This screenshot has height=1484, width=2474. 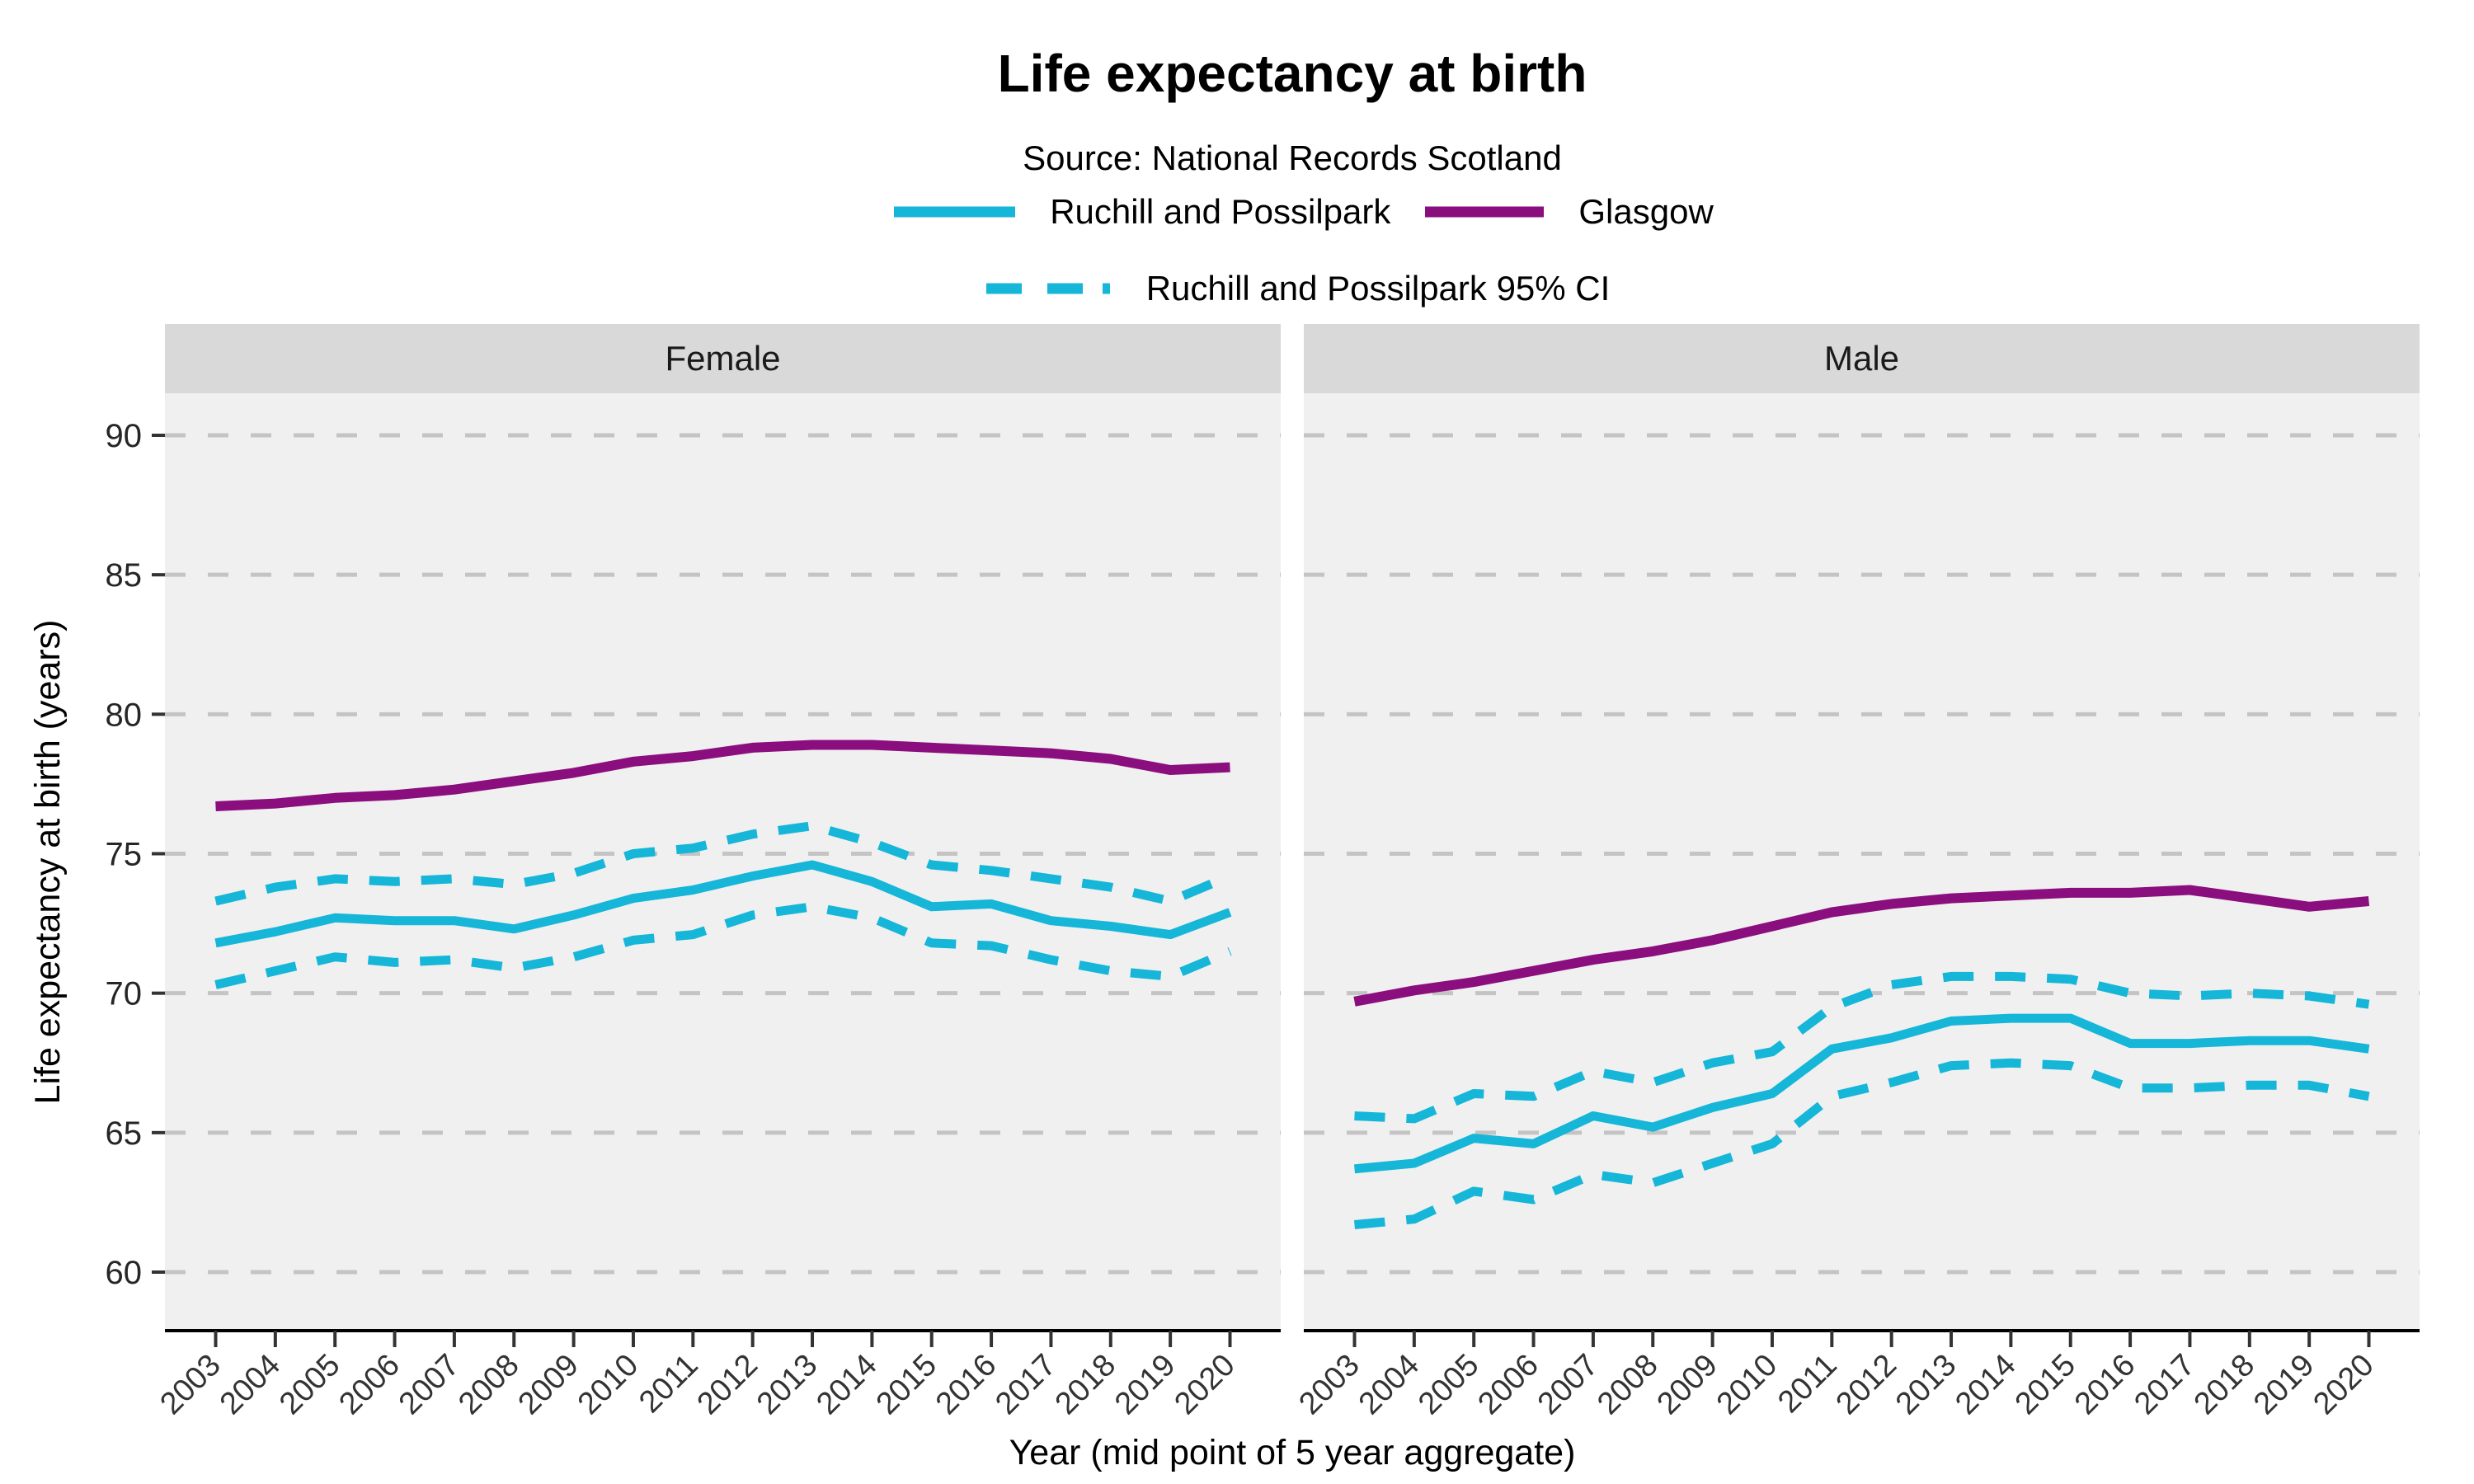 What do you see at coordinates (1220, 212) in the screenshot?
I see `legend-label-ruchill: Ruchill and Possilpark` at bounding box center [1220, 212].